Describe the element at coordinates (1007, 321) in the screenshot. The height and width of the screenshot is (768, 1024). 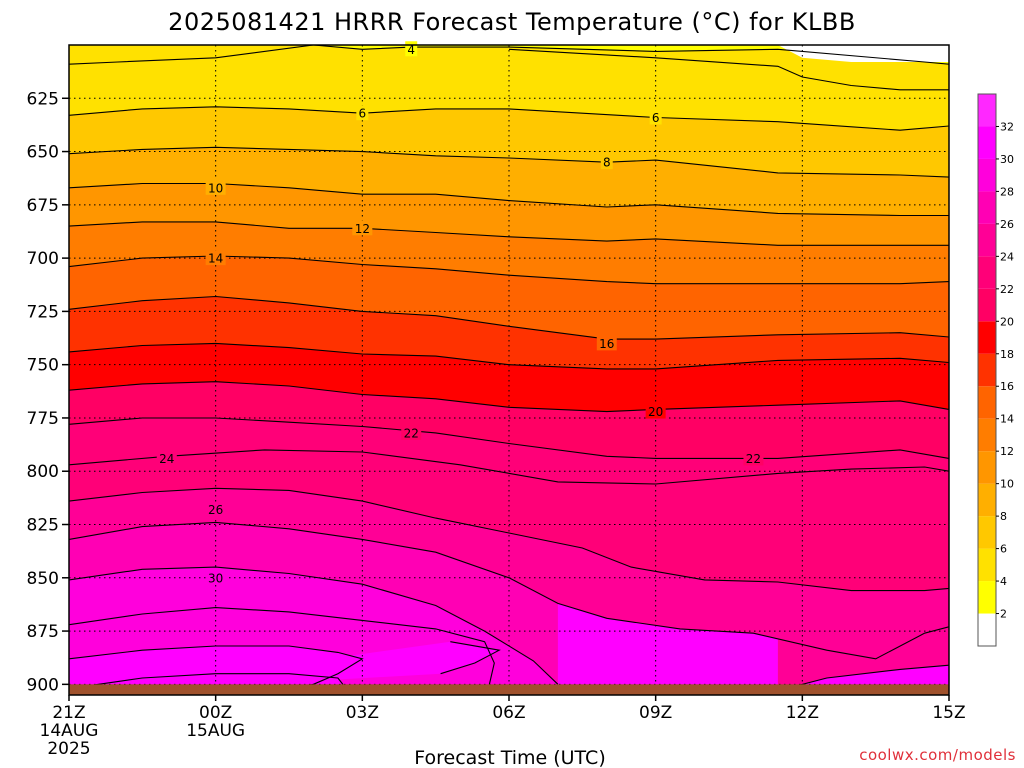
I see `colorbar-tick-label: 20` at that location.